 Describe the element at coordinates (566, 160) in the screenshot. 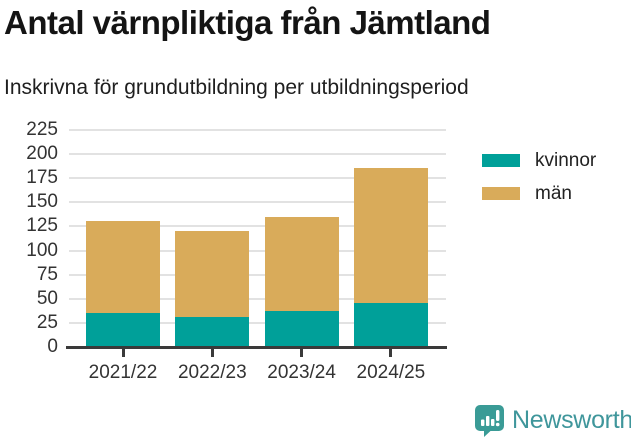

I see `legend-label: kvinnor` at that location.